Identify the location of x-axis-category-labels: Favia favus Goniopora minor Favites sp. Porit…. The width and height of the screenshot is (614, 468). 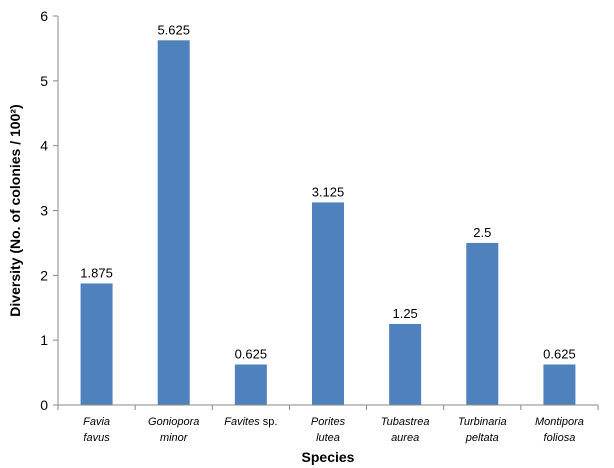
(333, 430).